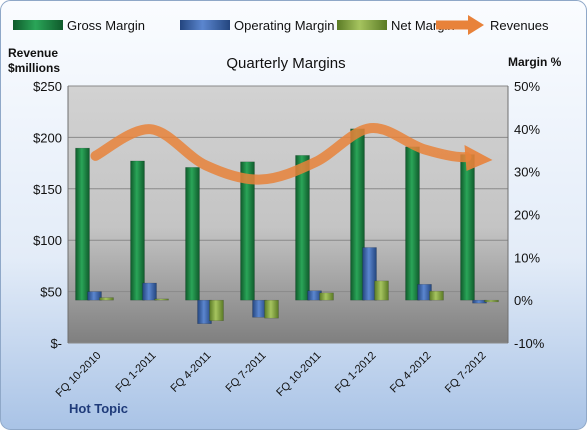 This screenshot has height=435, width=587. What do you see at coordinates (285, 63) in the screenshot?
I see `chart-title: Quarterly Margins` at bounding box center [285, 63].